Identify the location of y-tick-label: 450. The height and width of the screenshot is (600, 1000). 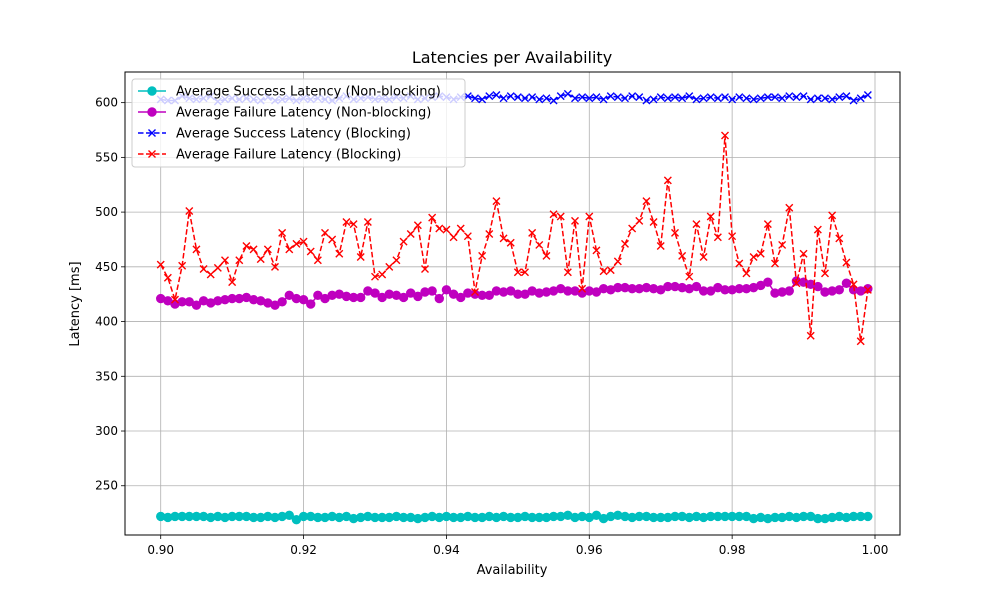
(106, 267).